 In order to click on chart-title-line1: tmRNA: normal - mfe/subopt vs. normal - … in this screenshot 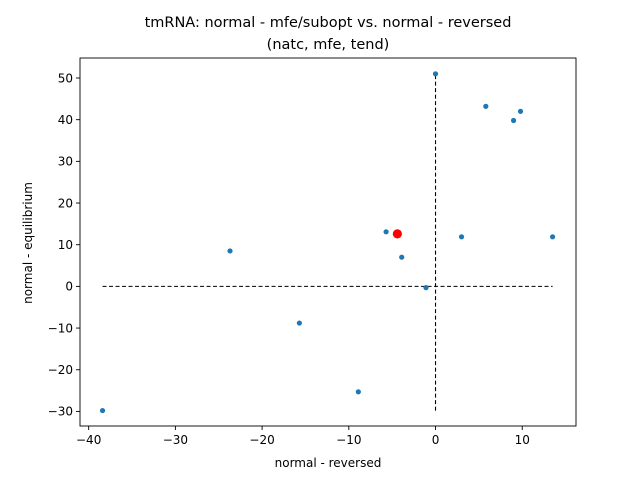, I will do `click(328, 23)`.